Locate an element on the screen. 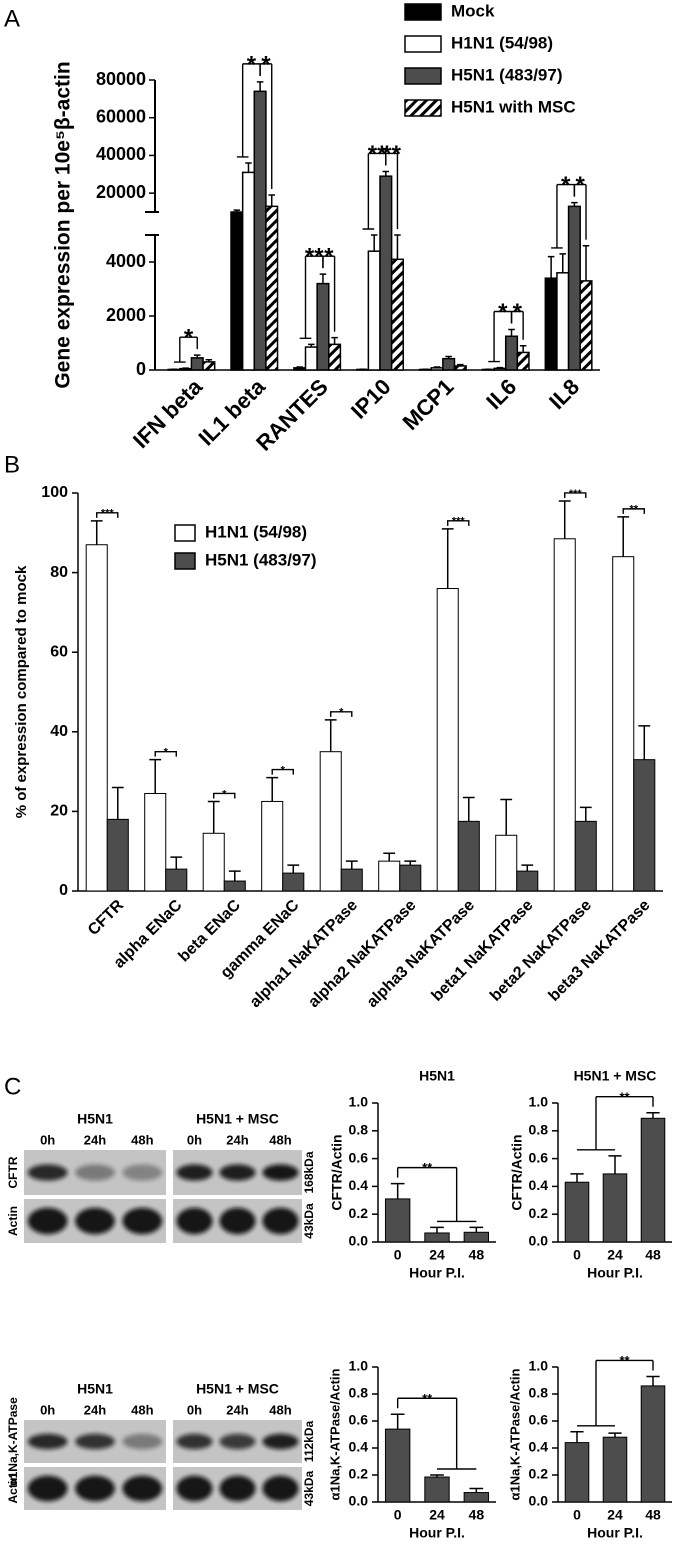 The height and width of the screenshot is (1563, 677). y-tick-label: 100 is located at coordinates (54, 492).